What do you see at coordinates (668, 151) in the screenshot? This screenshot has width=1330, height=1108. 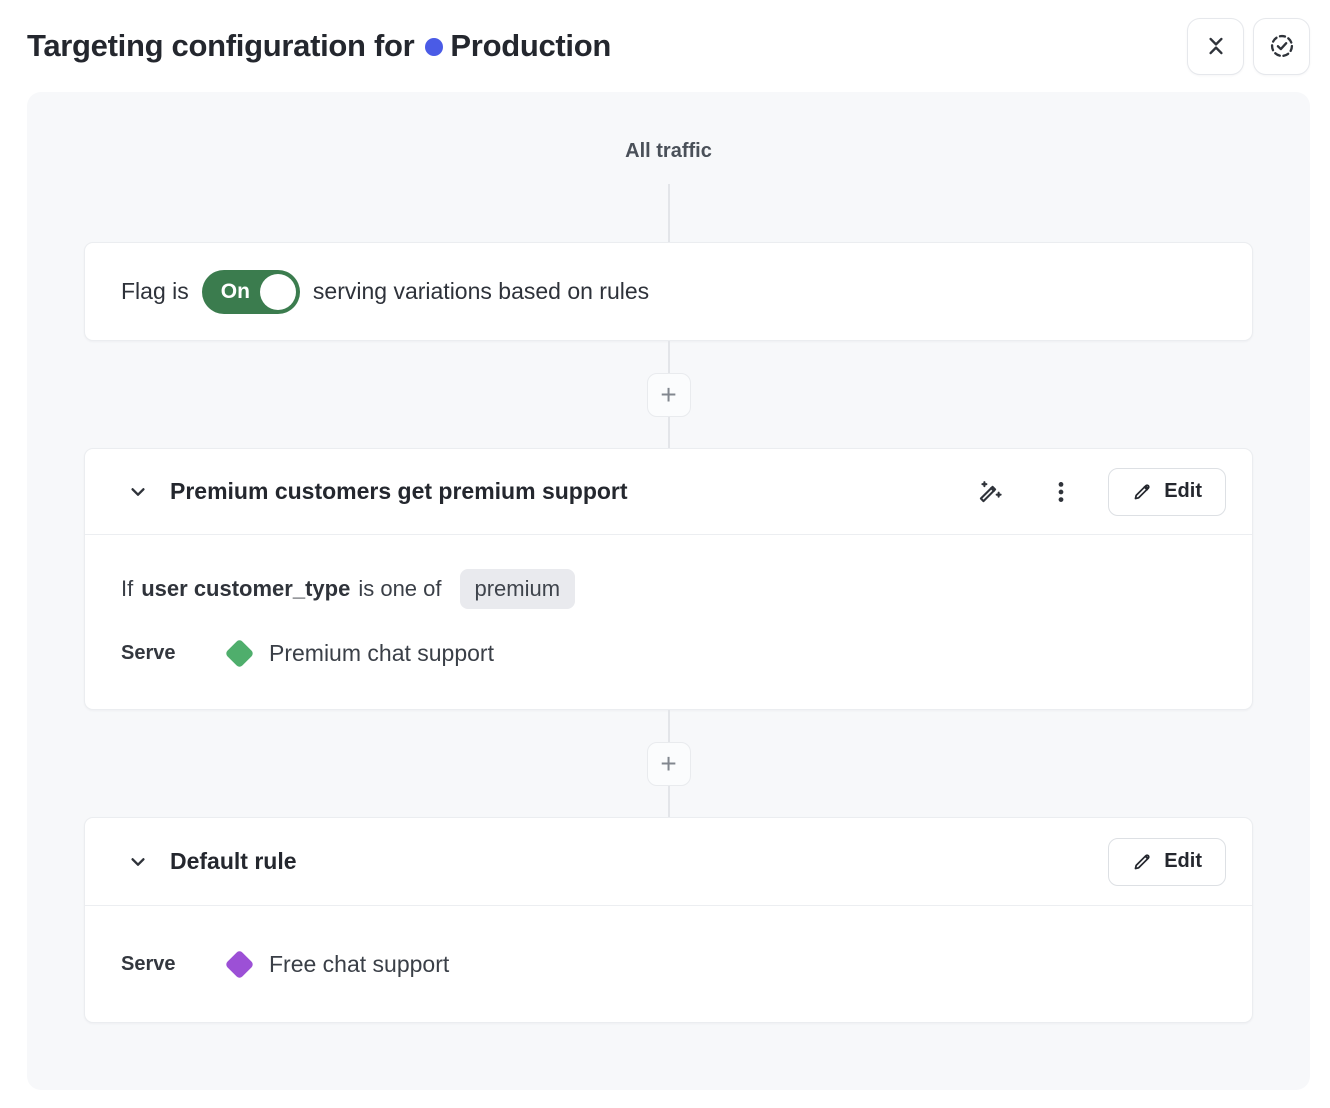 I see `all-traffic-label: All traffic` at bounding box center [668, 151].